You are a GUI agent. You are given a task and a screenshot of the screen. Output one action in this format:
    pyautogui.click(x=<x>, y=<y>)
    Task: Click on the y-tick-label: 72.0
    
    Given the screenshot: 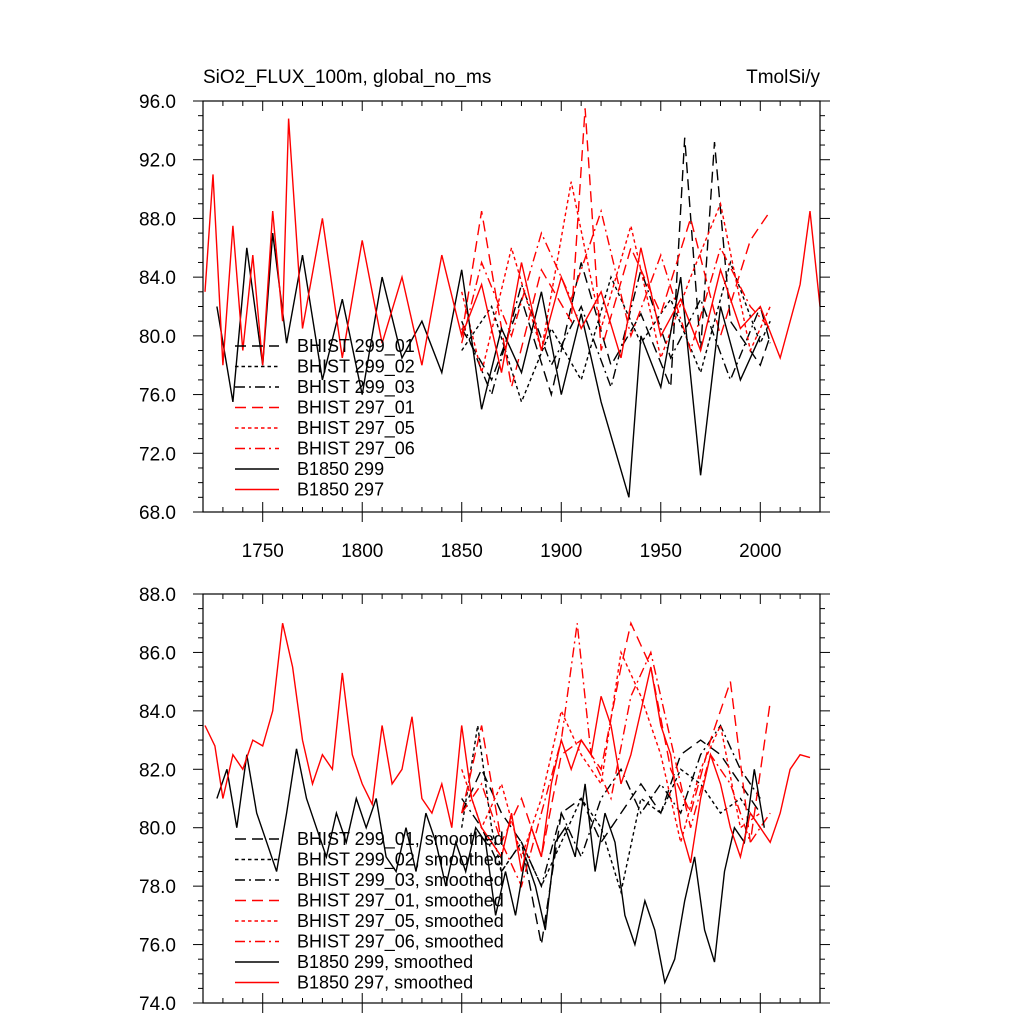 What is the action you would take?
    pyautogui.click(x=157, y=454)
    